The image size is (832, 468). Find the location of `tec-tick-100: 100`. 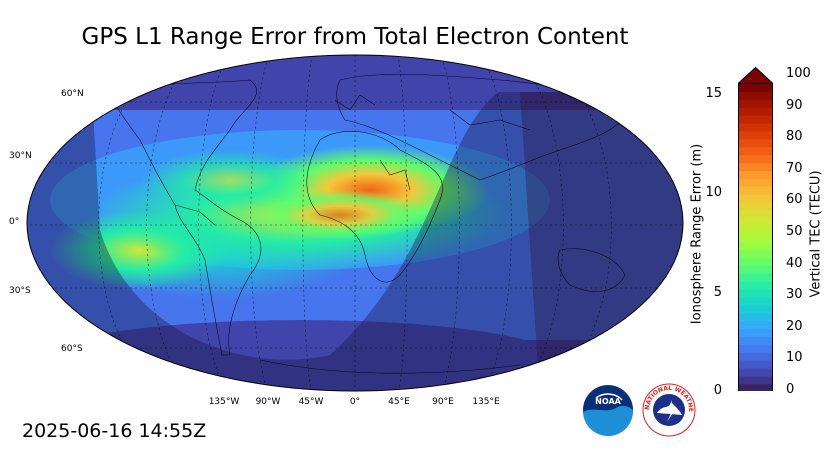

tec-tick-100: 100 is located at coordinates (798, 73).